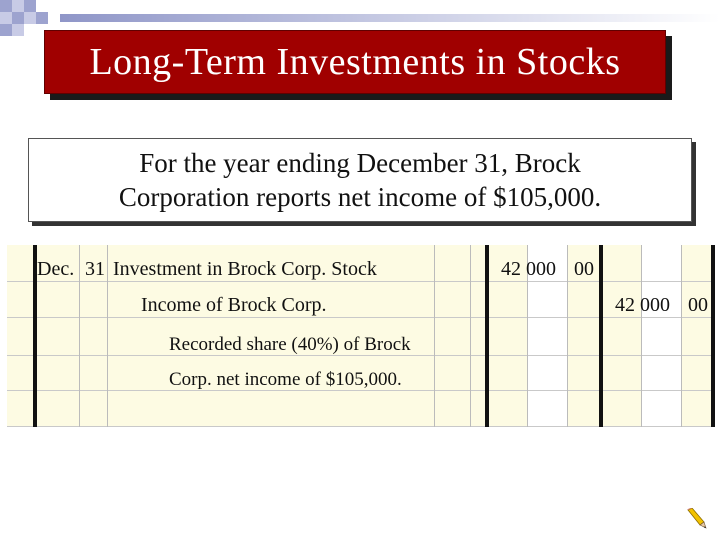 Image resolution: width=720 pixels, height=540 pixels. What do you see at coordinates (95, 269) in the screenshot?
I see `date-day: 31` at bounding box center [95, 269].